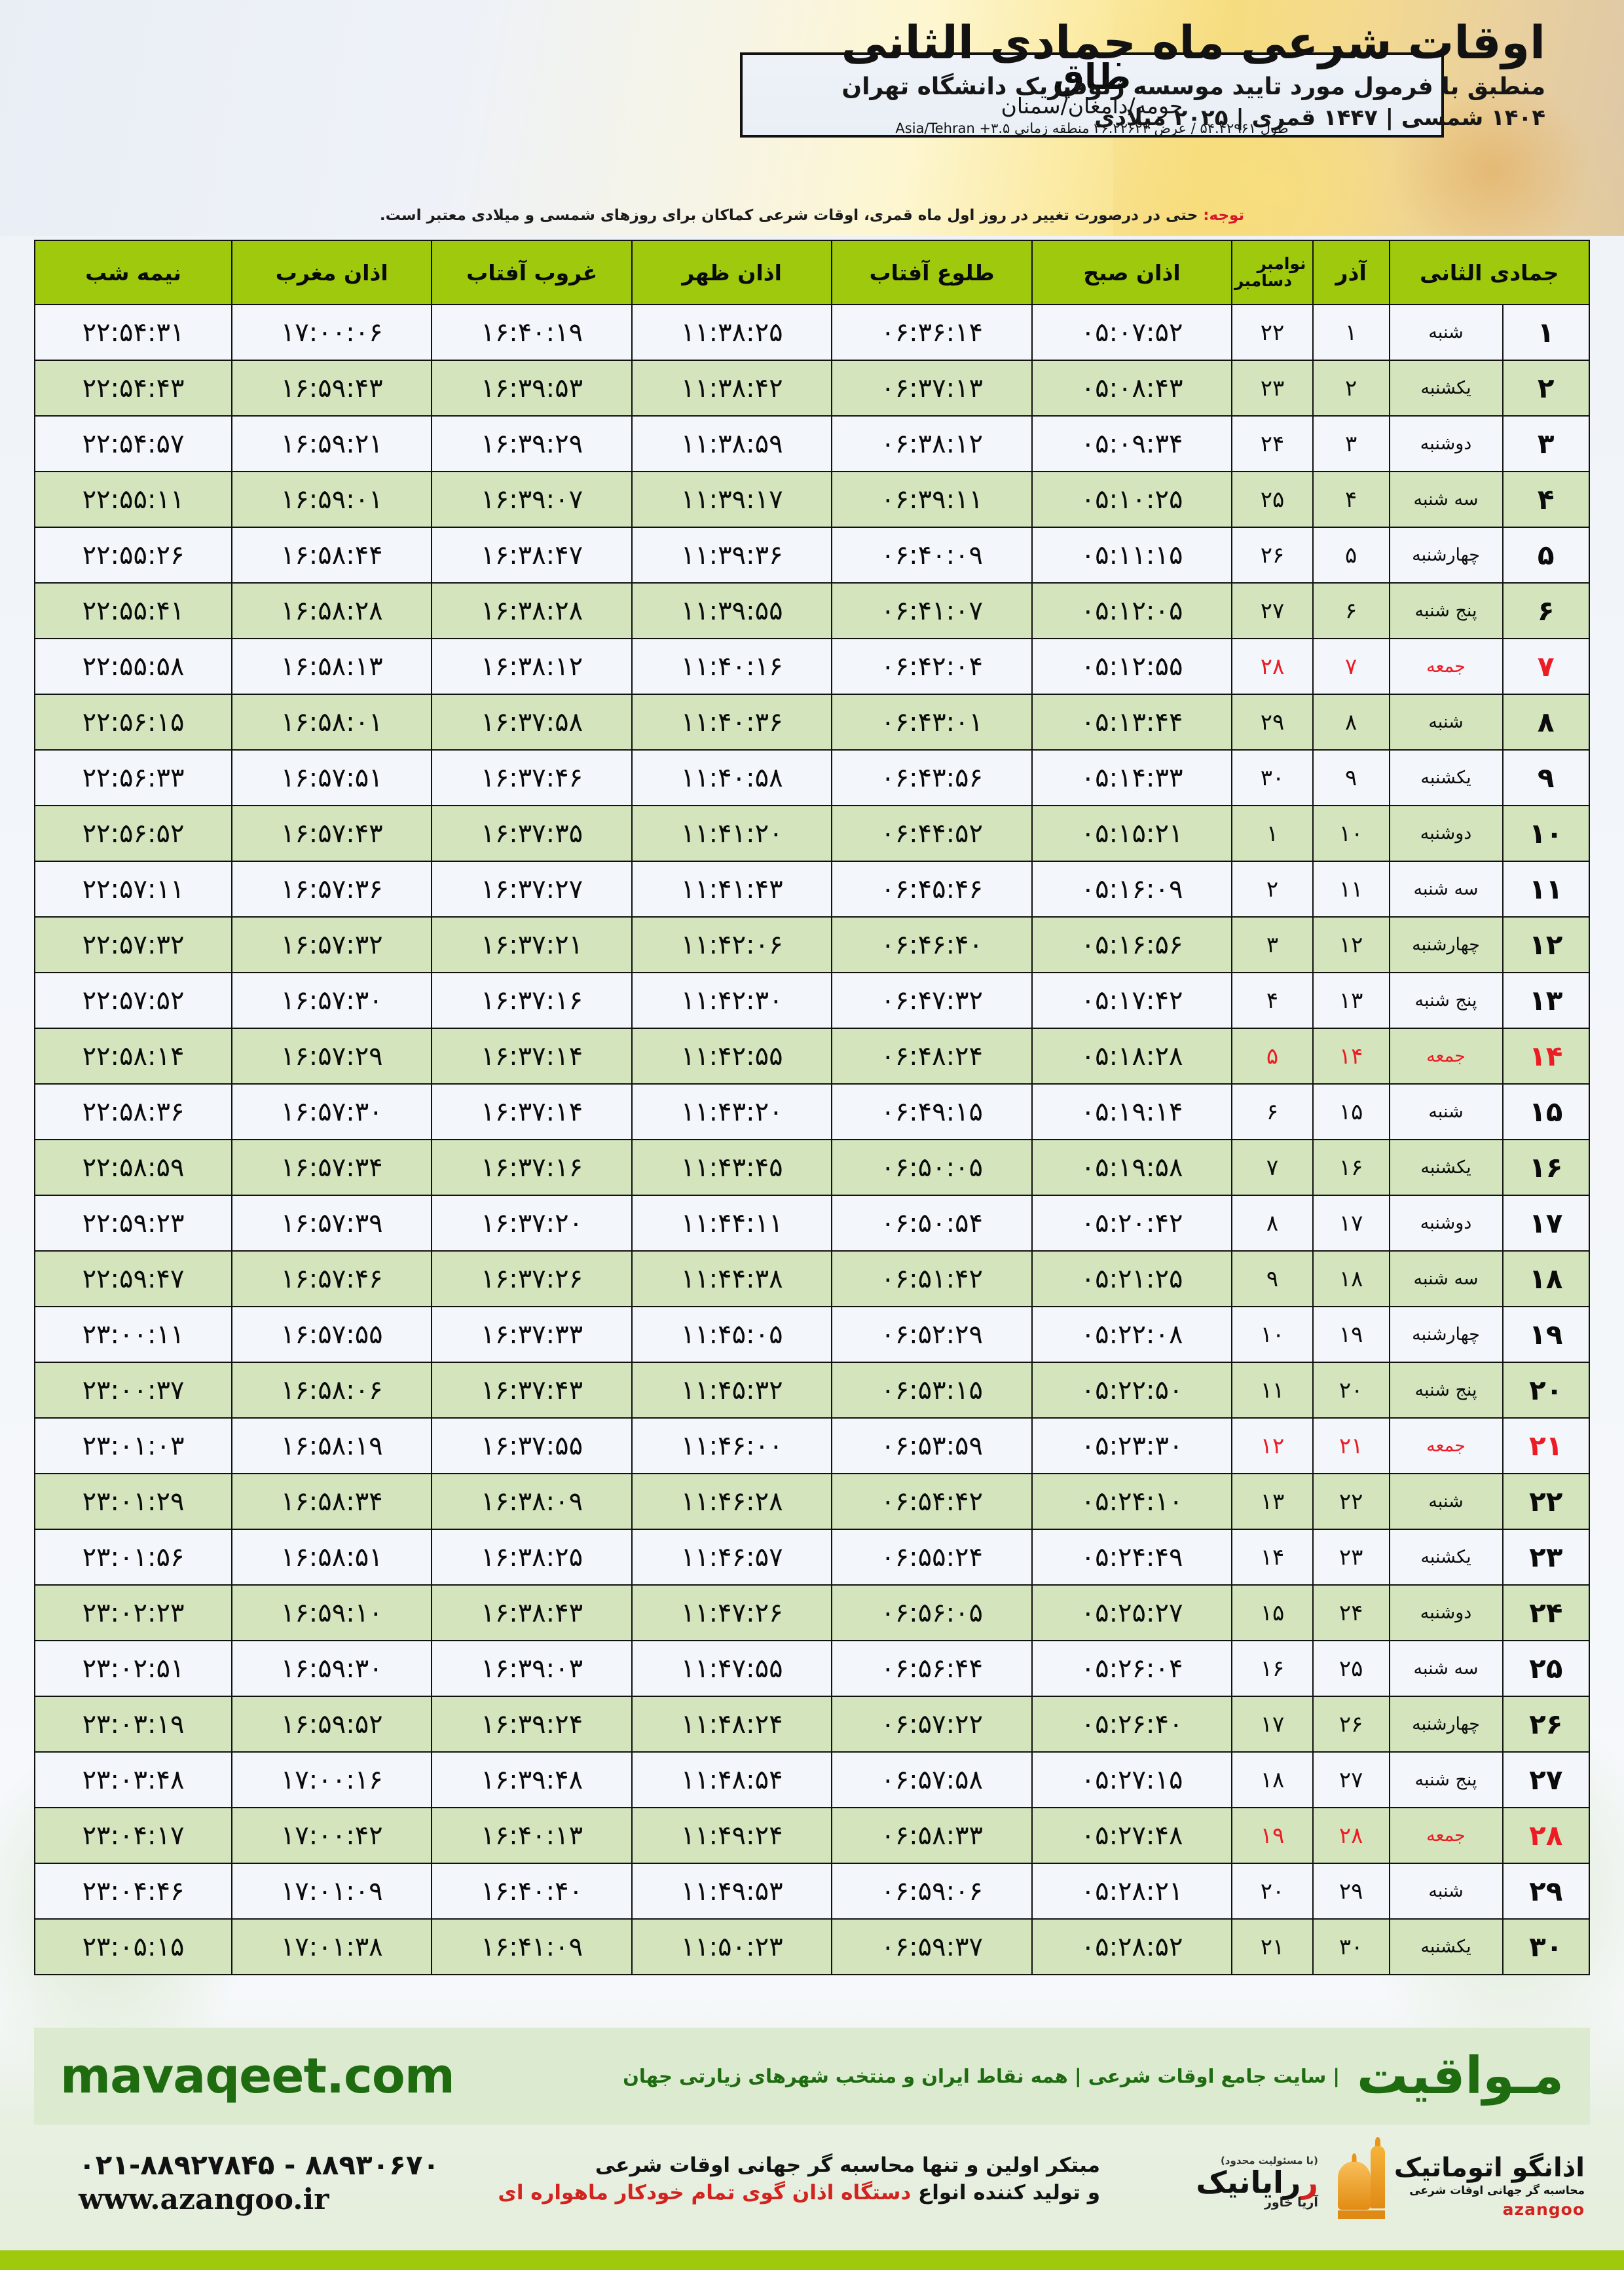  Describe the element at coordinates (1351, 1557) in the screenshot. I see `table-cell-solar-day: ۲۳` at that location.